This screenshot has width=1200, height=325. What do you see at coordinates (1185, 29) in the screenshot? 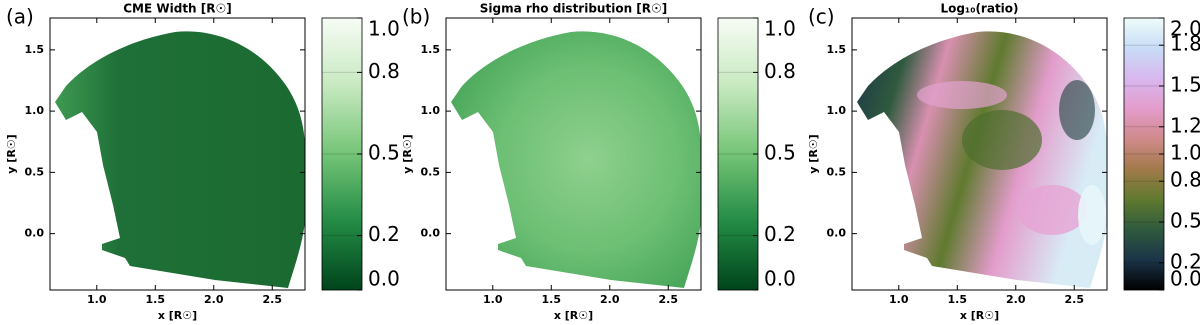
I see `colorbar-tick-label: 2.0` at bounding box center [1185, 29].